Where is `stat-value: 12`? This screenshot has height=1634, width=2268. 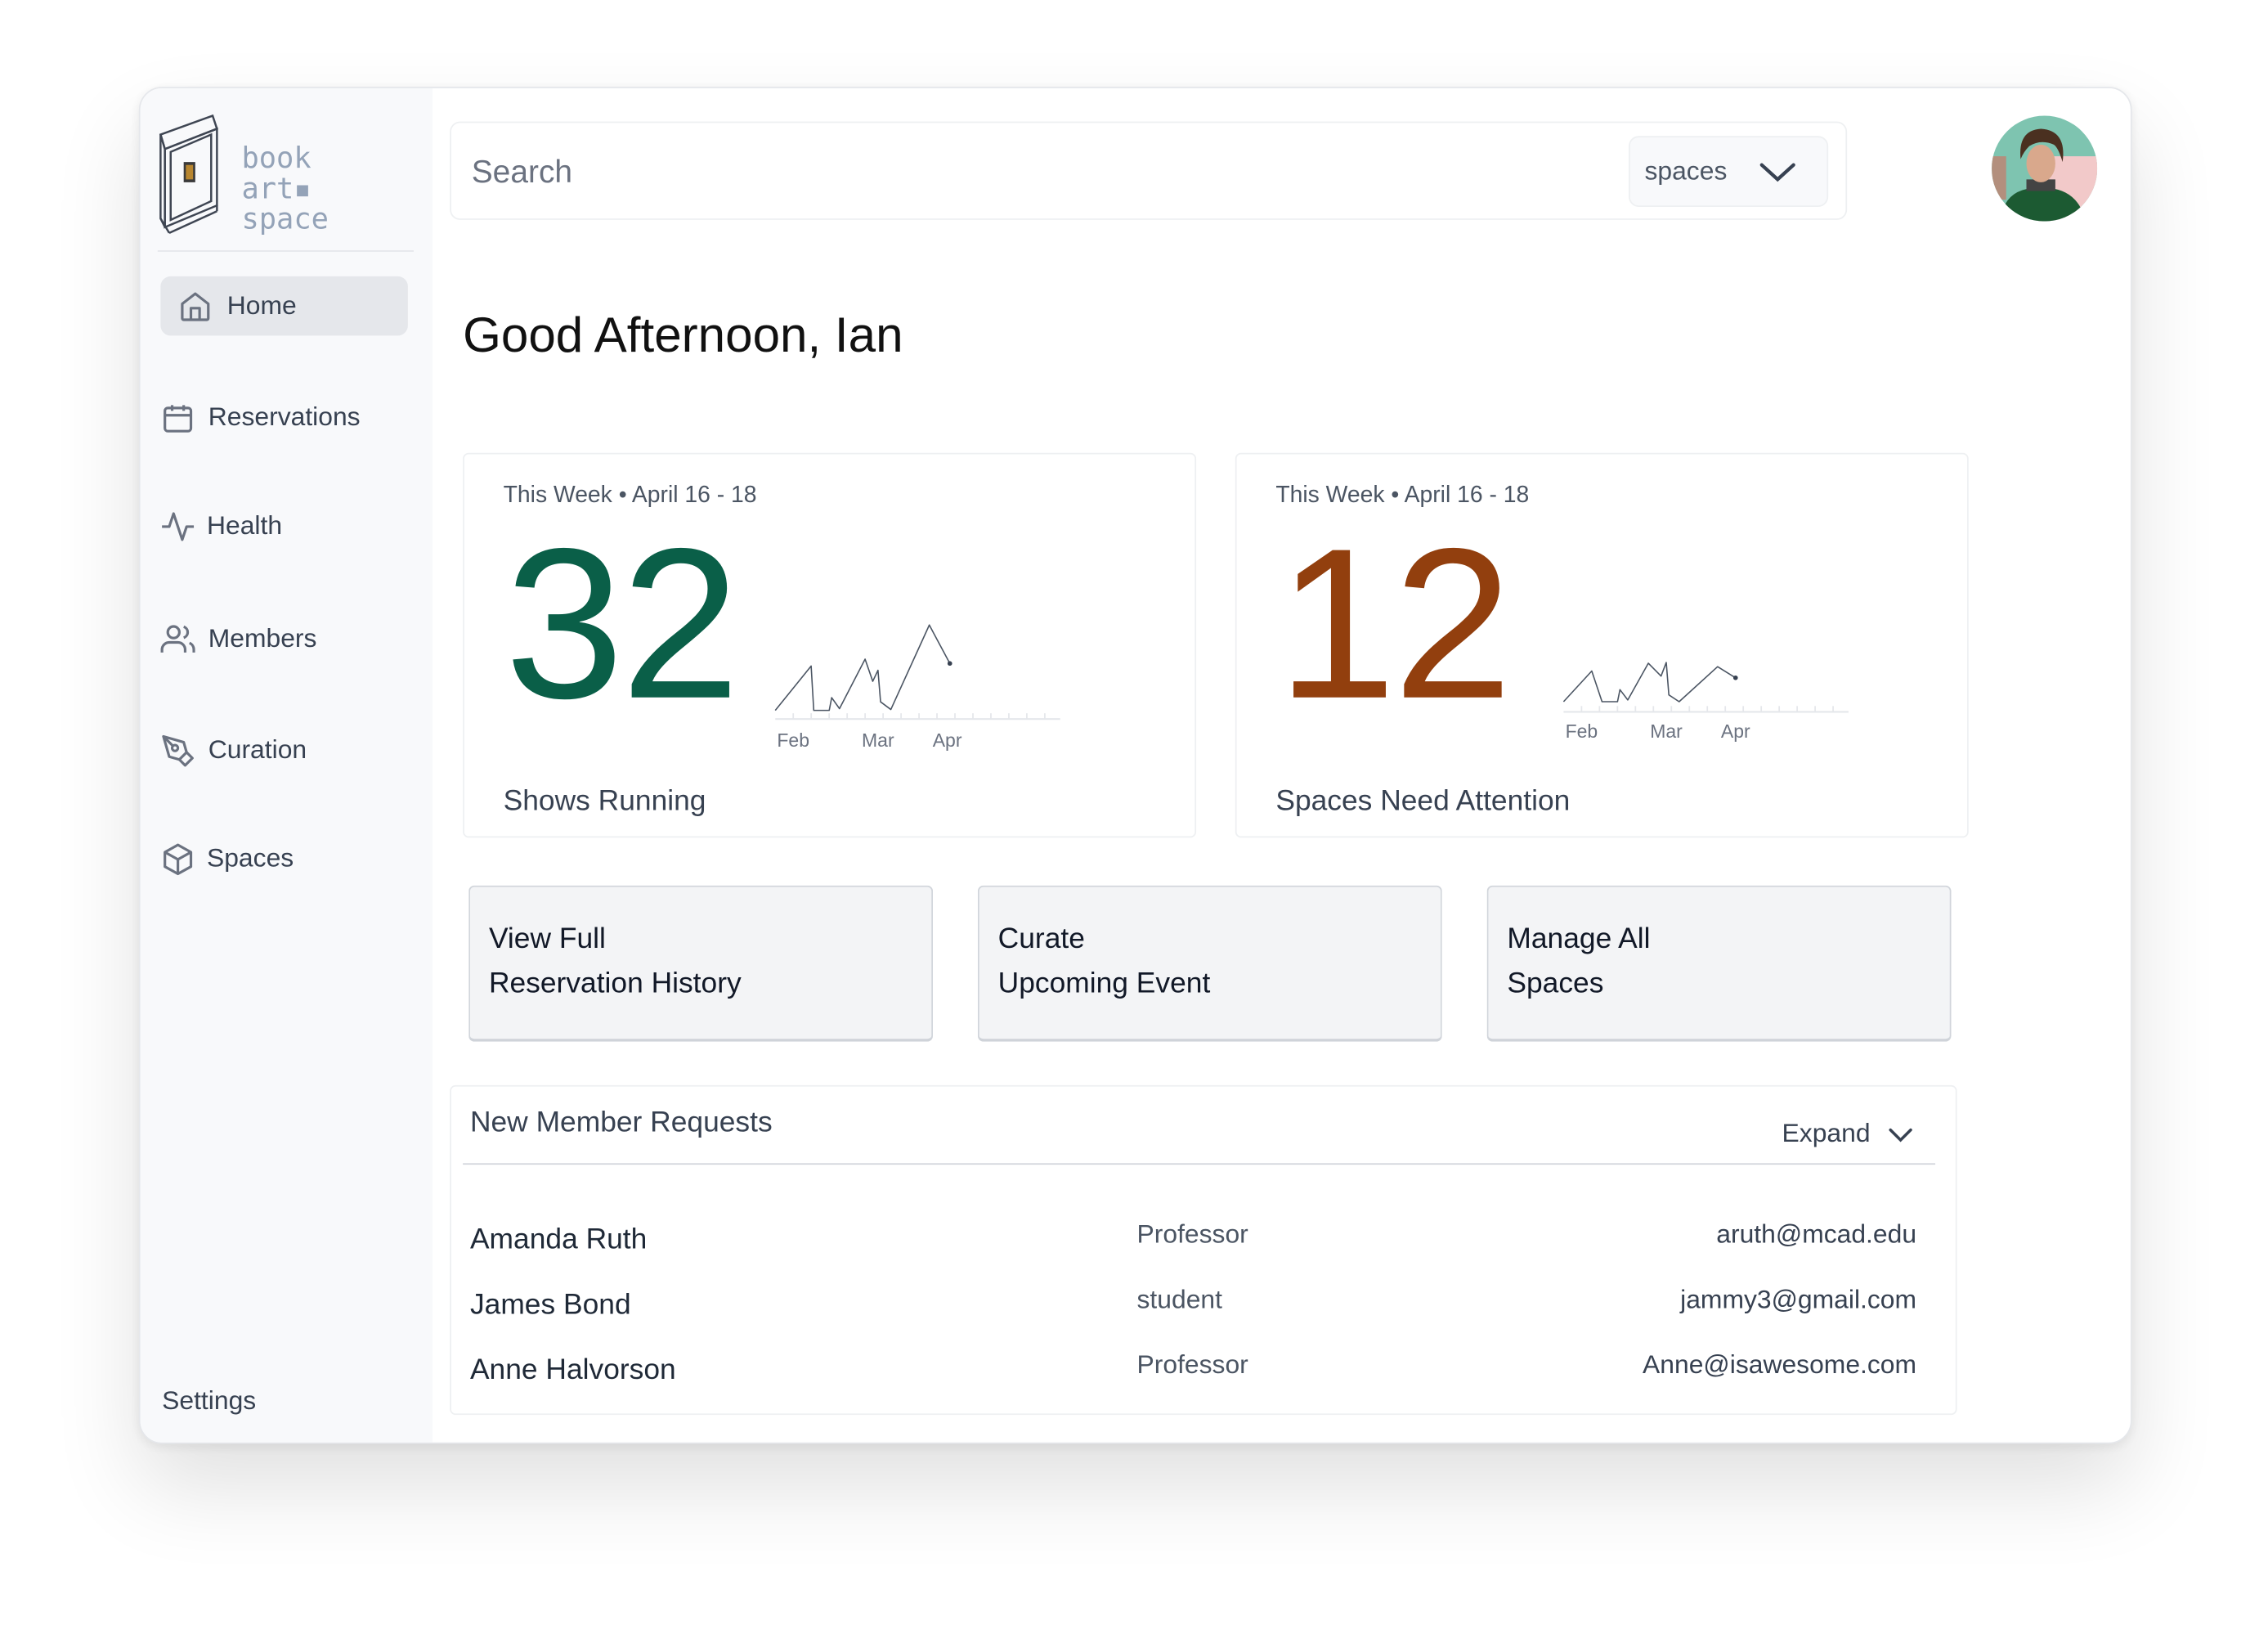
stat-value: 12 is located at coordinates (1395, 624).